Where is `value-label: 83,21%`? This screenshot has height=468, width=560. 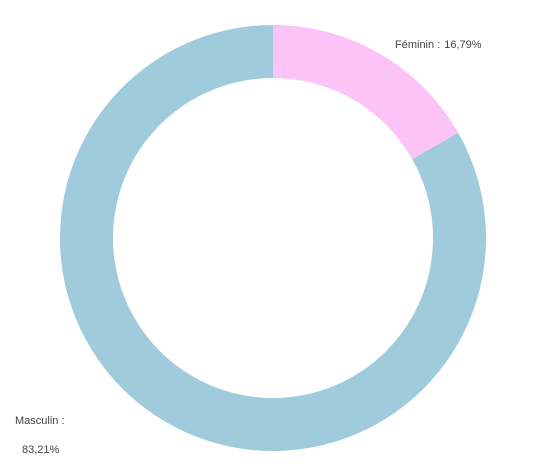
value-label: 83,21% is located at coordinates (41, 450).